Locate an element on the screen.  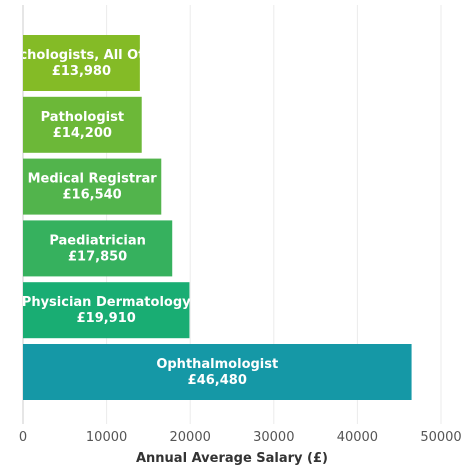
x-tick-label: 50000 is located at coordinates (440, 437).